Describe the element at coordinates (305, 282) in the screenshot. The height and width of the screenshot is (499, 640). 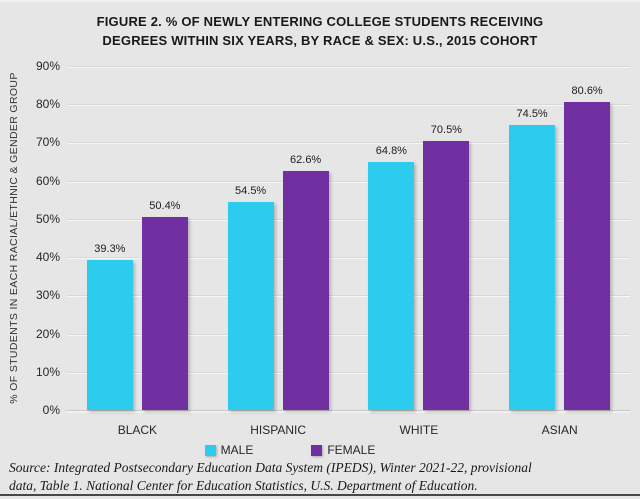
I see `bar-female-hispanic: 62.6%` at that location.